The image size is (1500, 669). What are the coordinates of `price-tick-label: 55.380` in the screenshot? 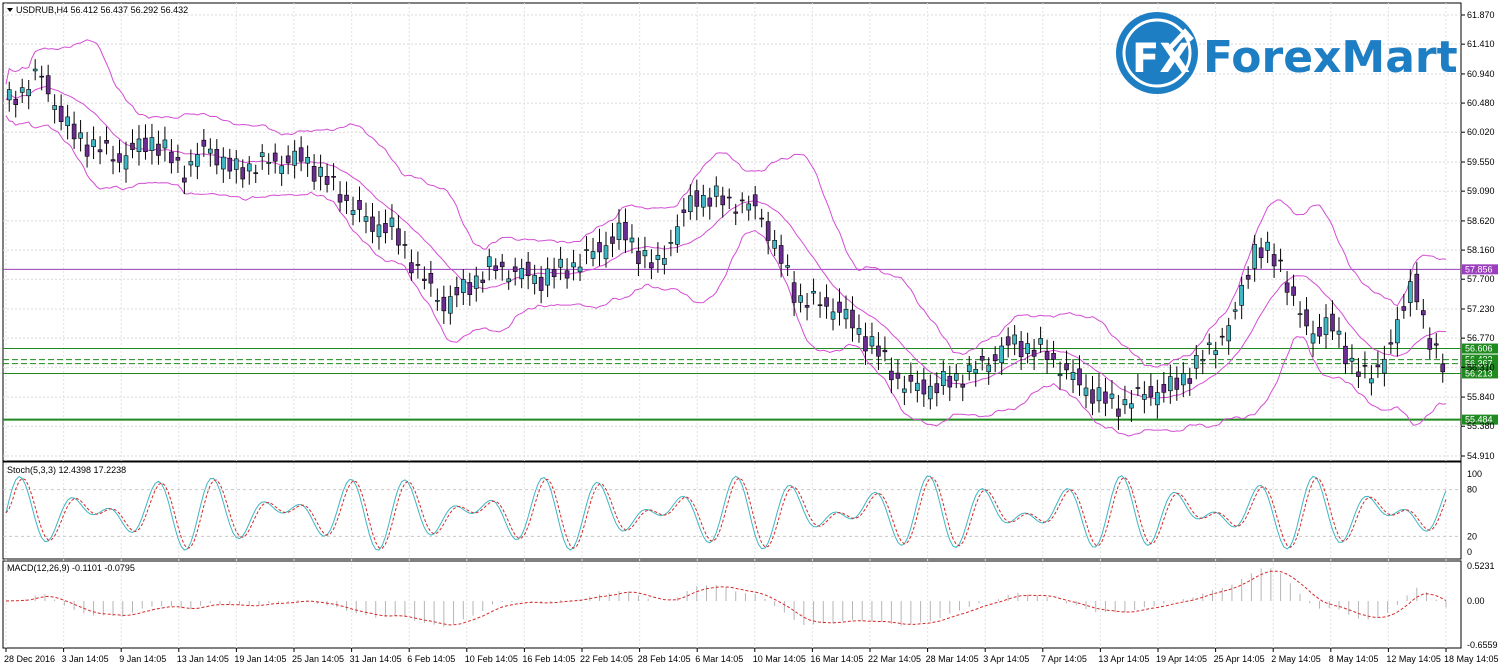 It's located at (1481, 426).